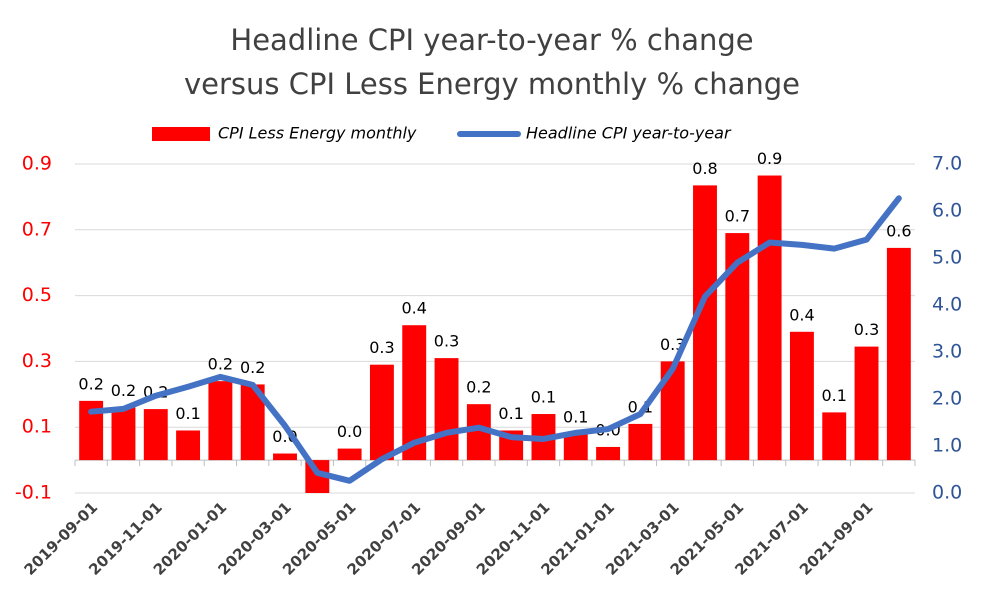 Image resolution: width=991 pixels, height=593 pixels. Describe the element at coordinates (181, 134) in the screenshot. I see `legend-swatch` at that location.